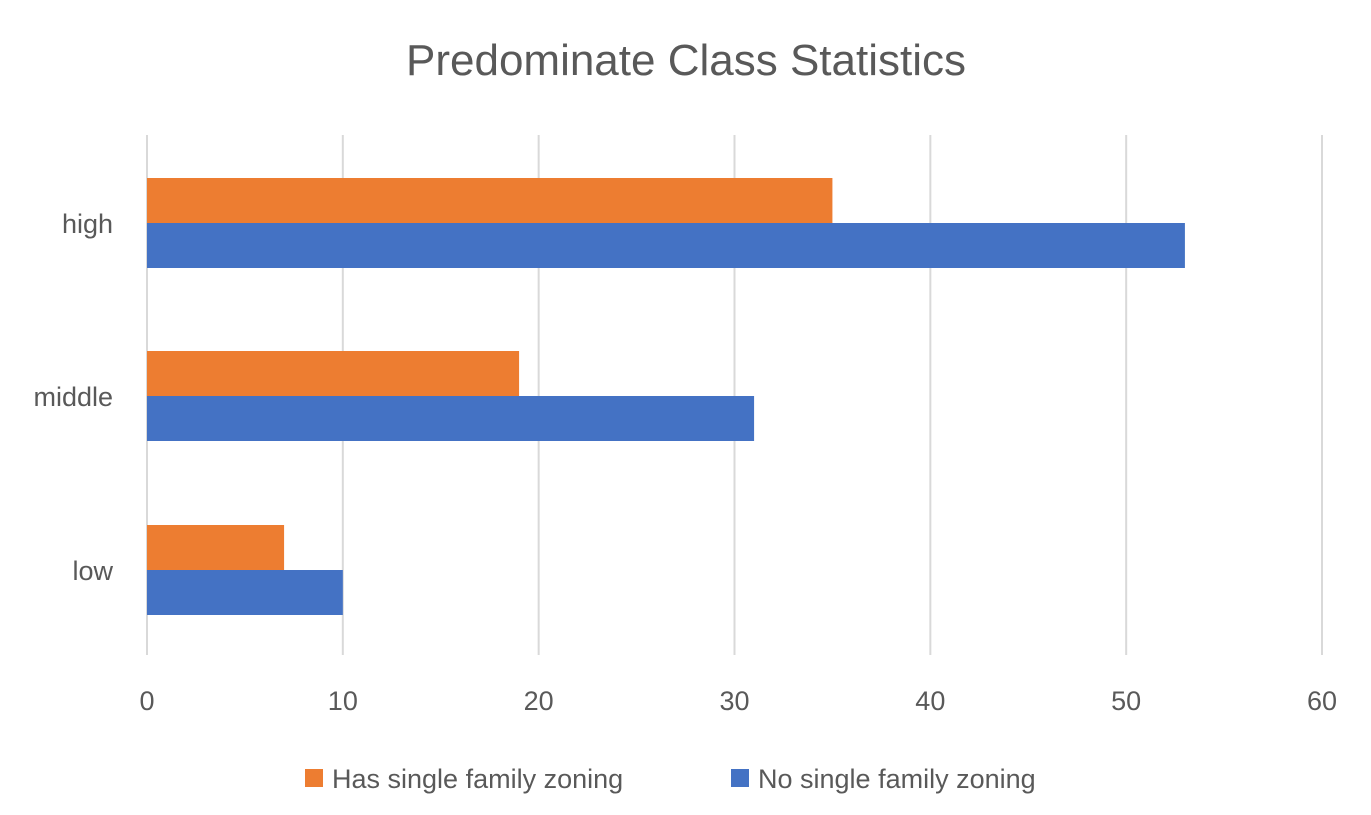 The width and height of the screenshot is (1371, 815). Describe the element at coordinates (245, 592) in the screenshot. I see `bar-low-no-sfz` at that location.